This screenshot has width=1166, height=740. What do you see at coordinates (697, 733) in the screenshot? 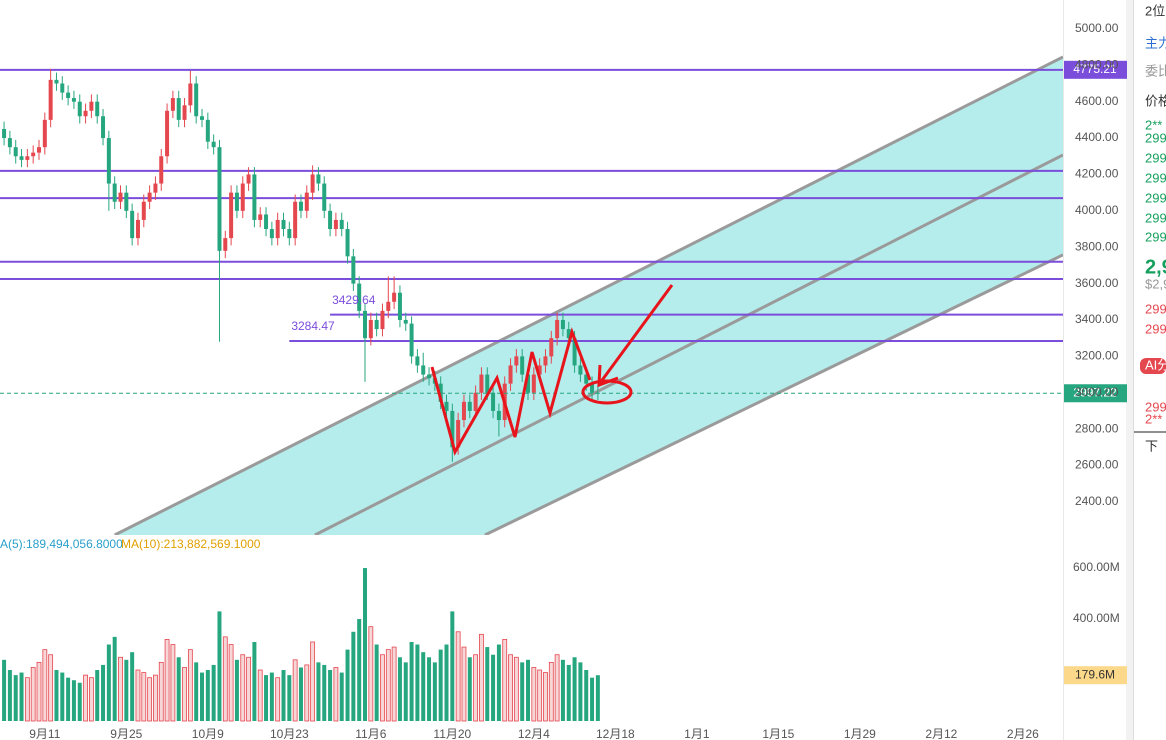
I see `x-tick-label: 1月1` at bounding box center [697, 733].